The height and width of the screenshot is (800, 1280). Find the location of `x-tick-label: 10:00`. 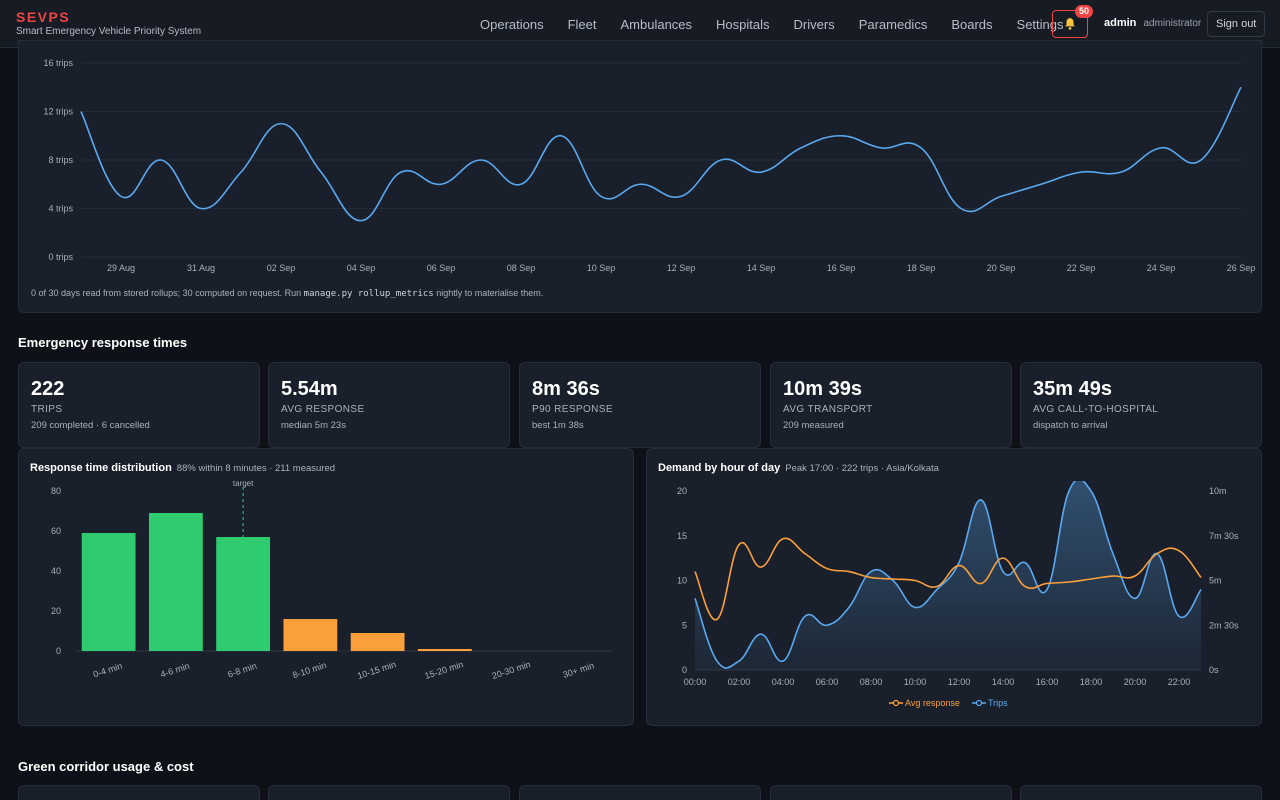

x-tick-label: 10:00 is located at coordinates (915, 682).